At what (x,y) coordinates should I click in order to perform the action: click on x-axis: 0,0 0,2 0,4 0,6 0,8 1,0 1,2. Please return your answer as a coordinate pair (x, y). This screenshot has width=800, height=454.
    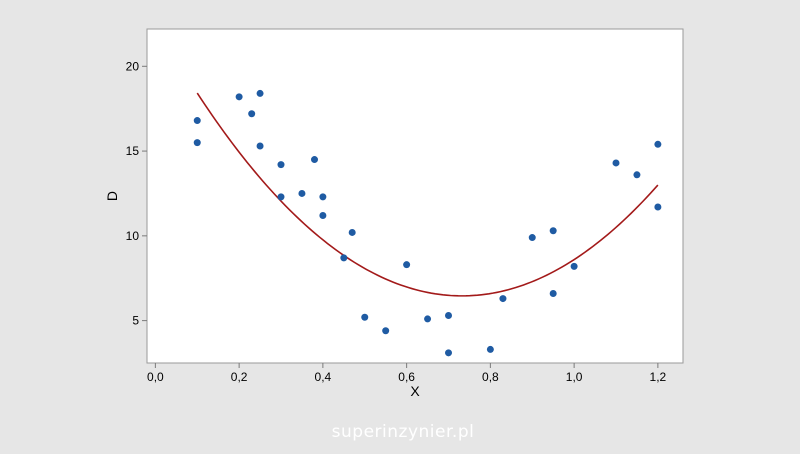
    Looking at the image, I should click on (407, 373).